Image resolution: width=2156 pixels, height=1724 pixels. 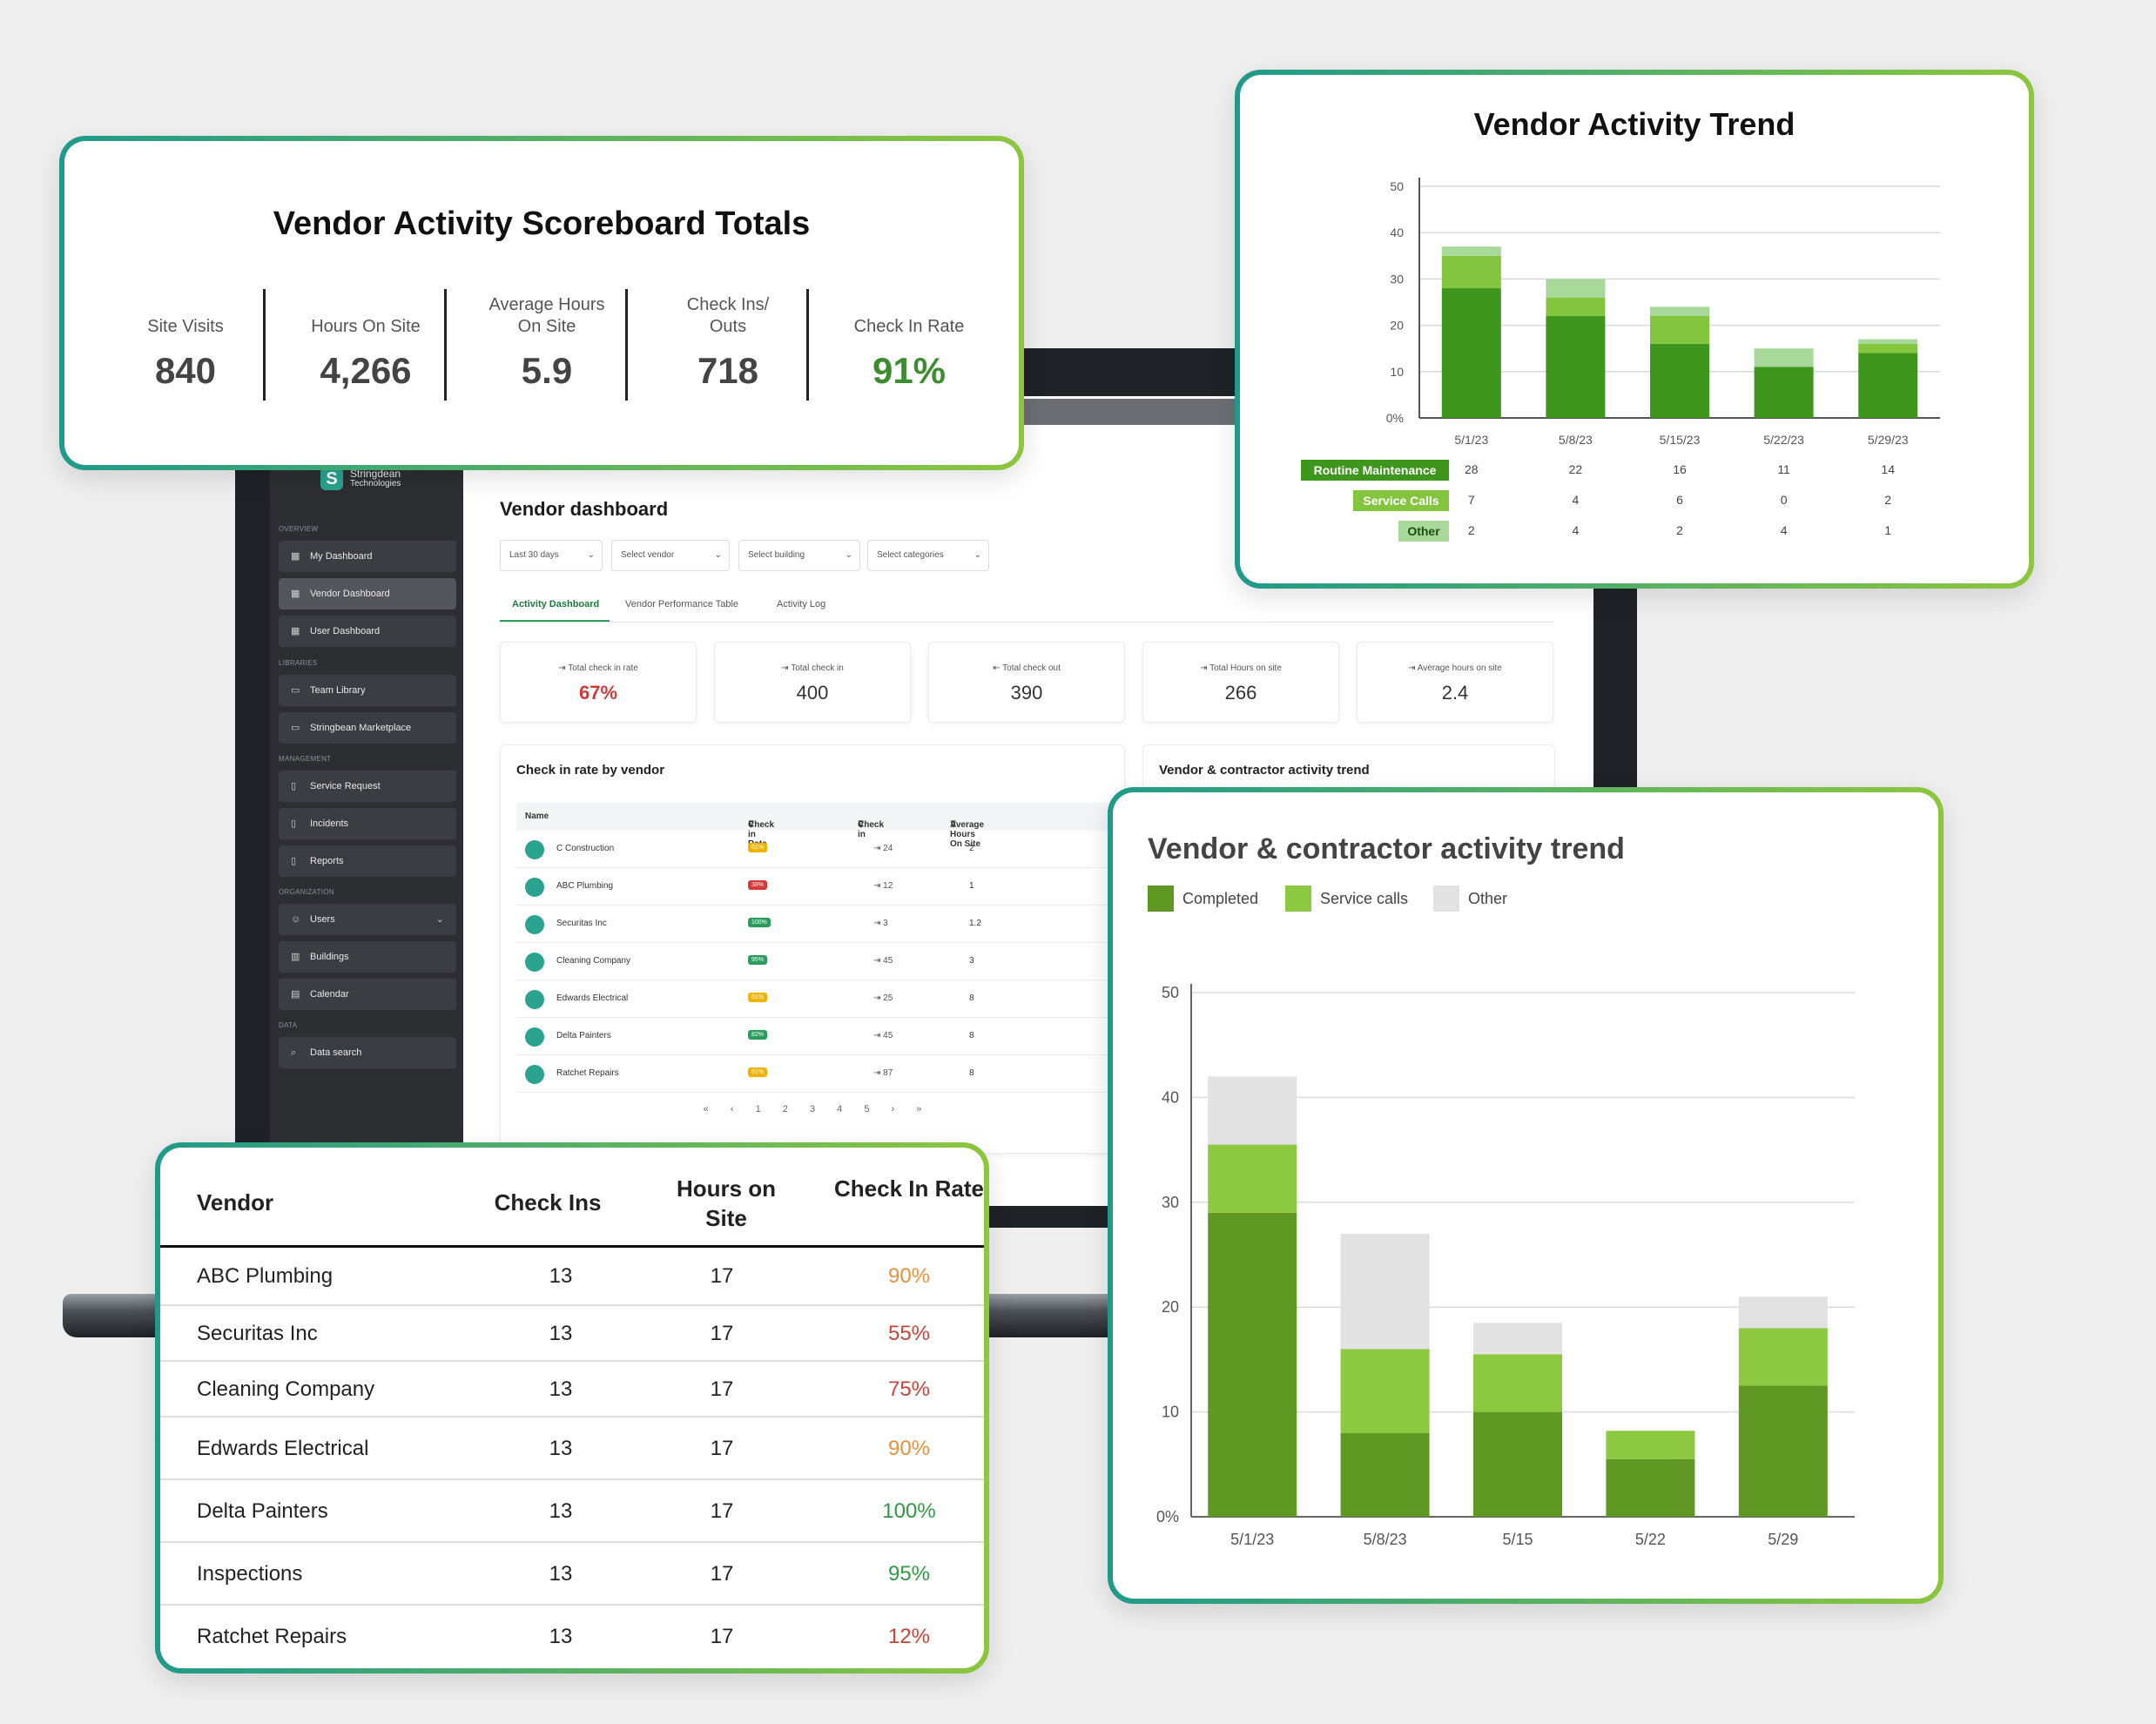 I want to click on sidebar-item-reports: ▯ Reports, so click(x=367, y=861).